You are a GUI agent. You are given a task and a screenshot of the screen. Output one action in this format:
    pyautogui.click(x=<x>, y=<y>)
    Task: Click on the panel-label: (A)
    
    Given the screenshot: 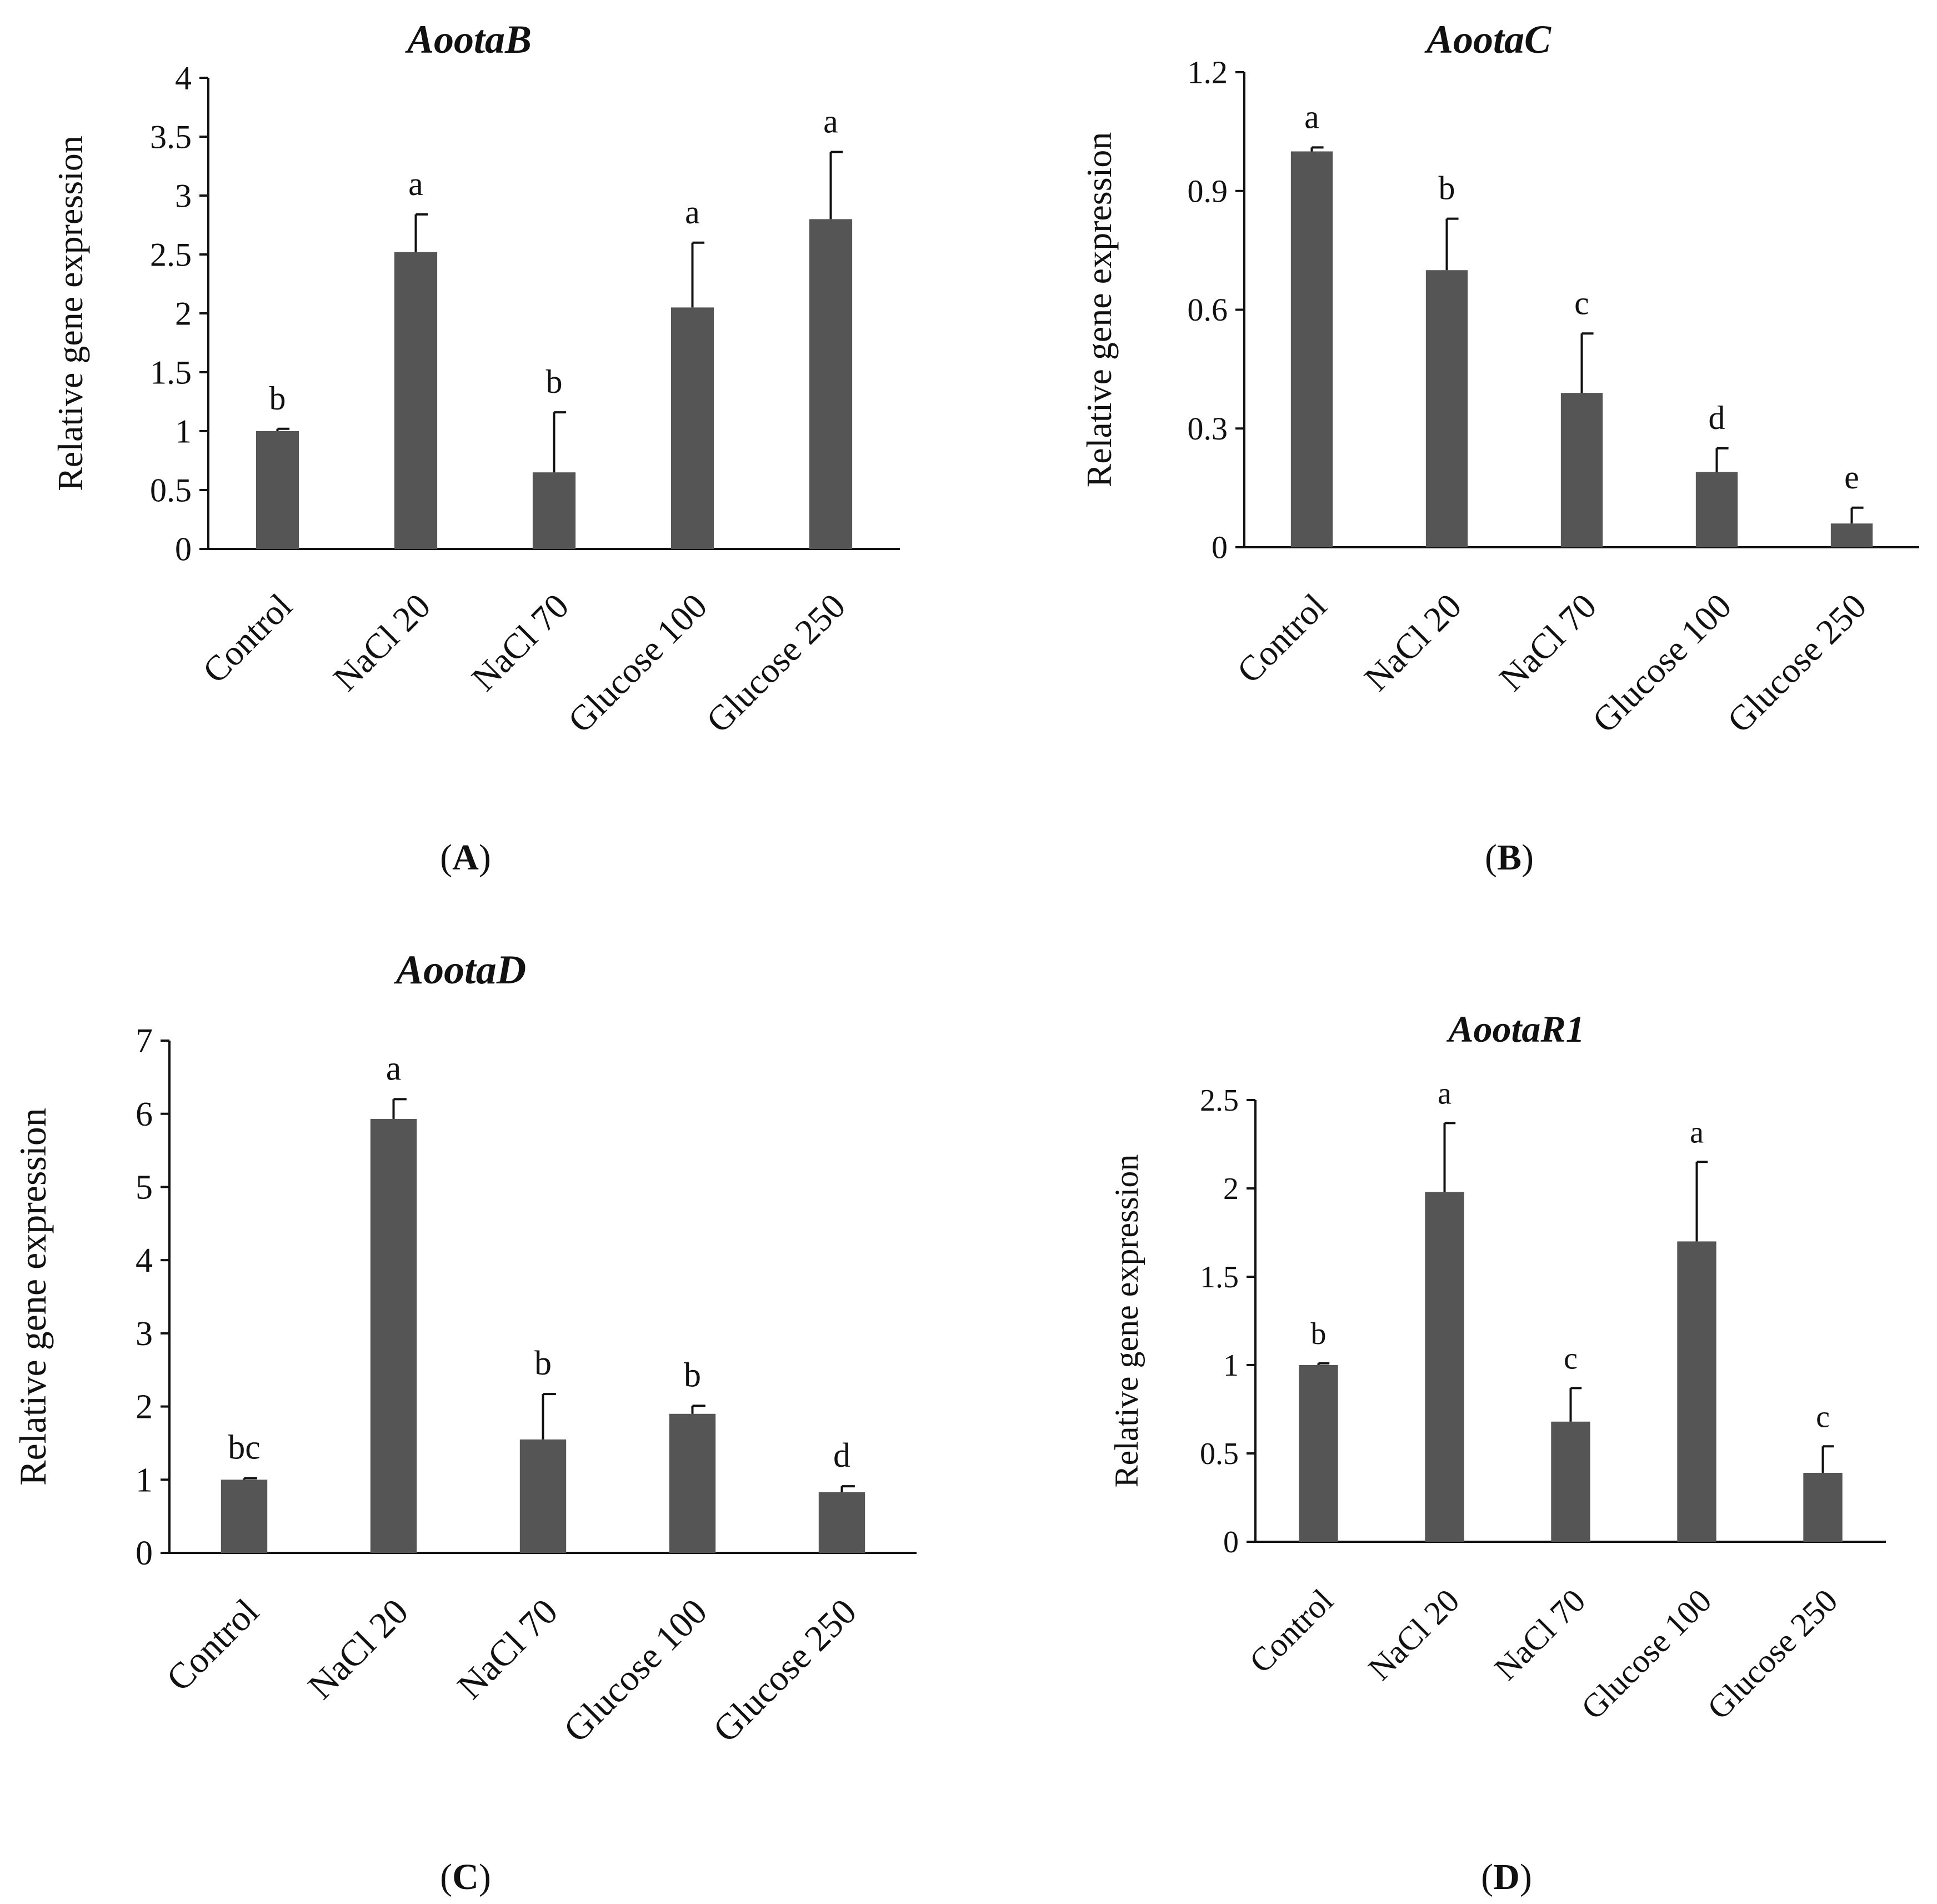 What is the action you would take?
    pyautogui.click(x=465, y=857)
    